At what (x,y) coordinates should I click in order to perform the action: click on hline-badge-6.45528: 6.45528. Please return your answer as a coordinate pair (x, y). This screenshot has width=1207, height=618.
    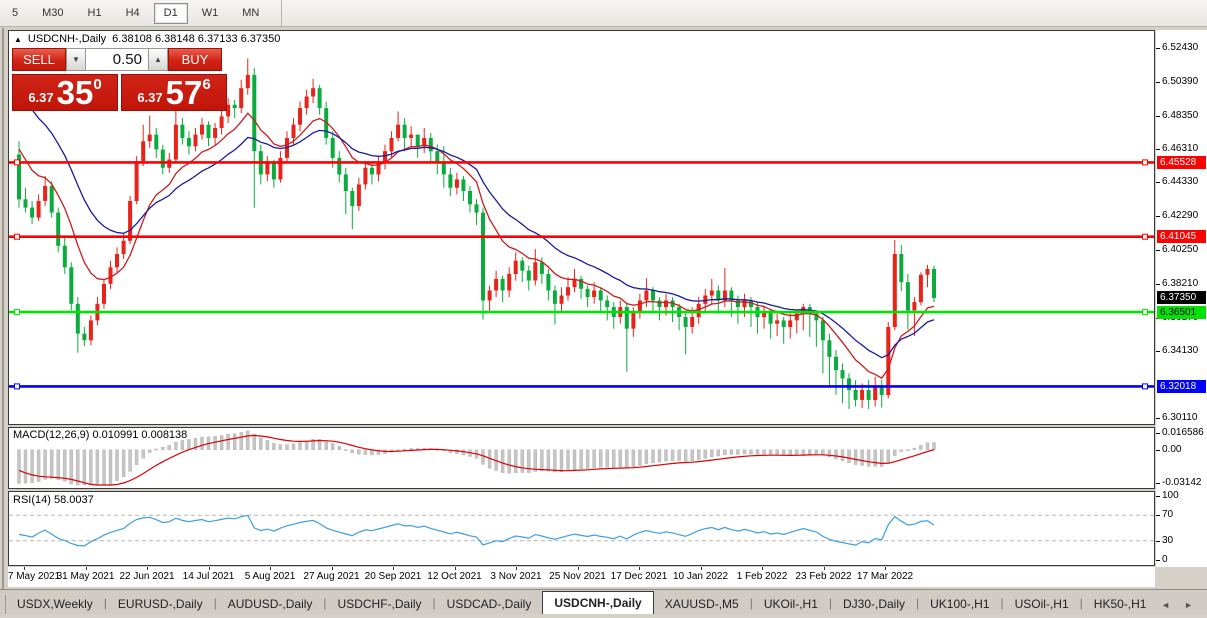
    Looking at the image, I should click on (1181, 162).